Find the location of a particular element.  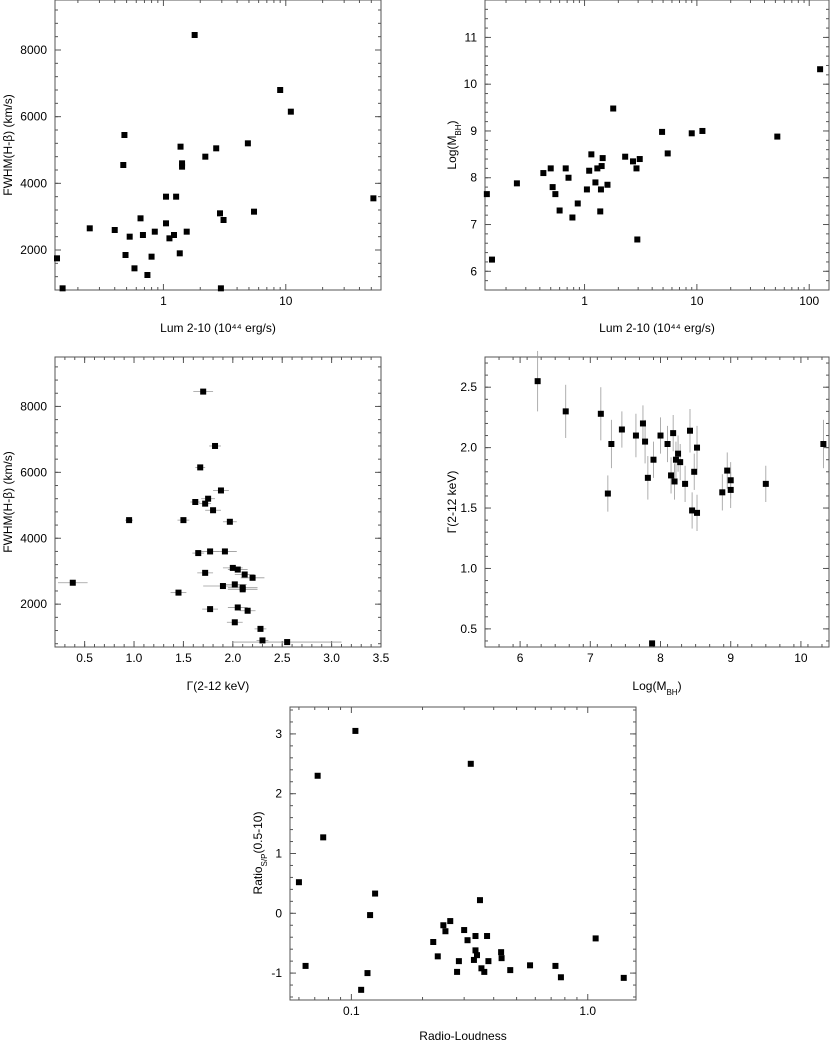

y-tick-label: 3 is located at coordinates (278, 734).